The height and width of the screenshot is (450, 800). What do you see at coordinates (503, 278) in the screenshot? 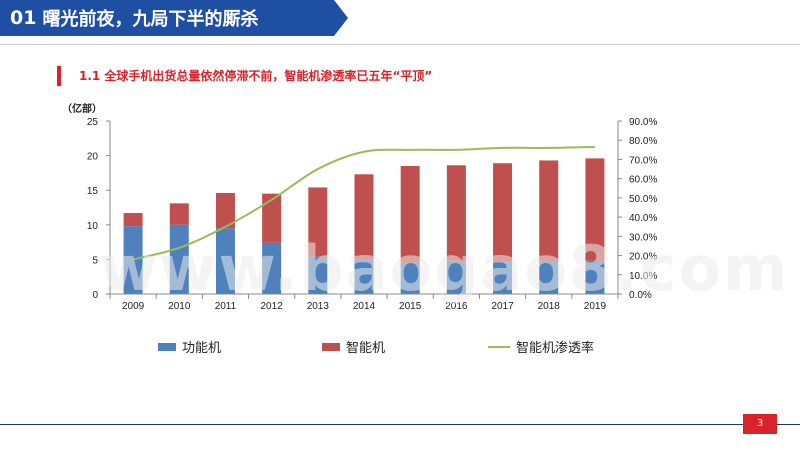
I see `bar-feature-2017` at bounding box center [503, 278].